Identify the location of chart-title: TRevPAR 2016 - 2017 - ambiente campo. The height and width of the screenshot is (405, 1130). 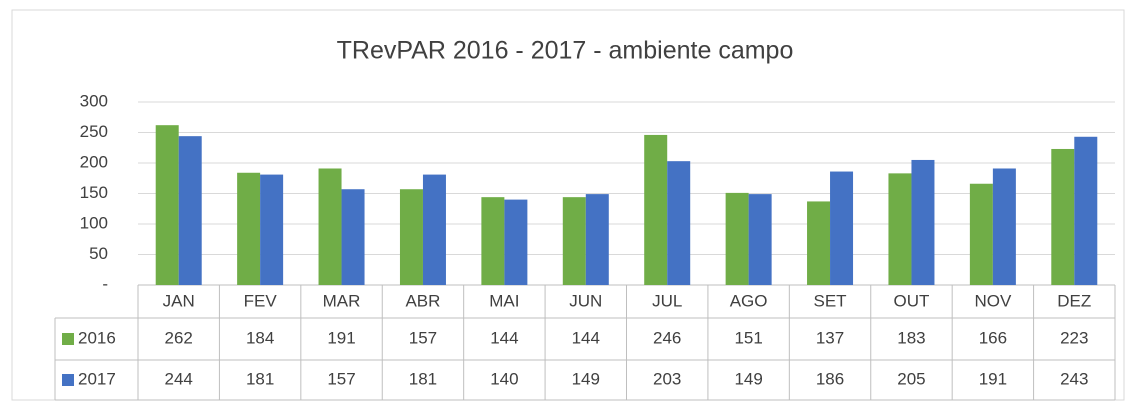
(565, 51).